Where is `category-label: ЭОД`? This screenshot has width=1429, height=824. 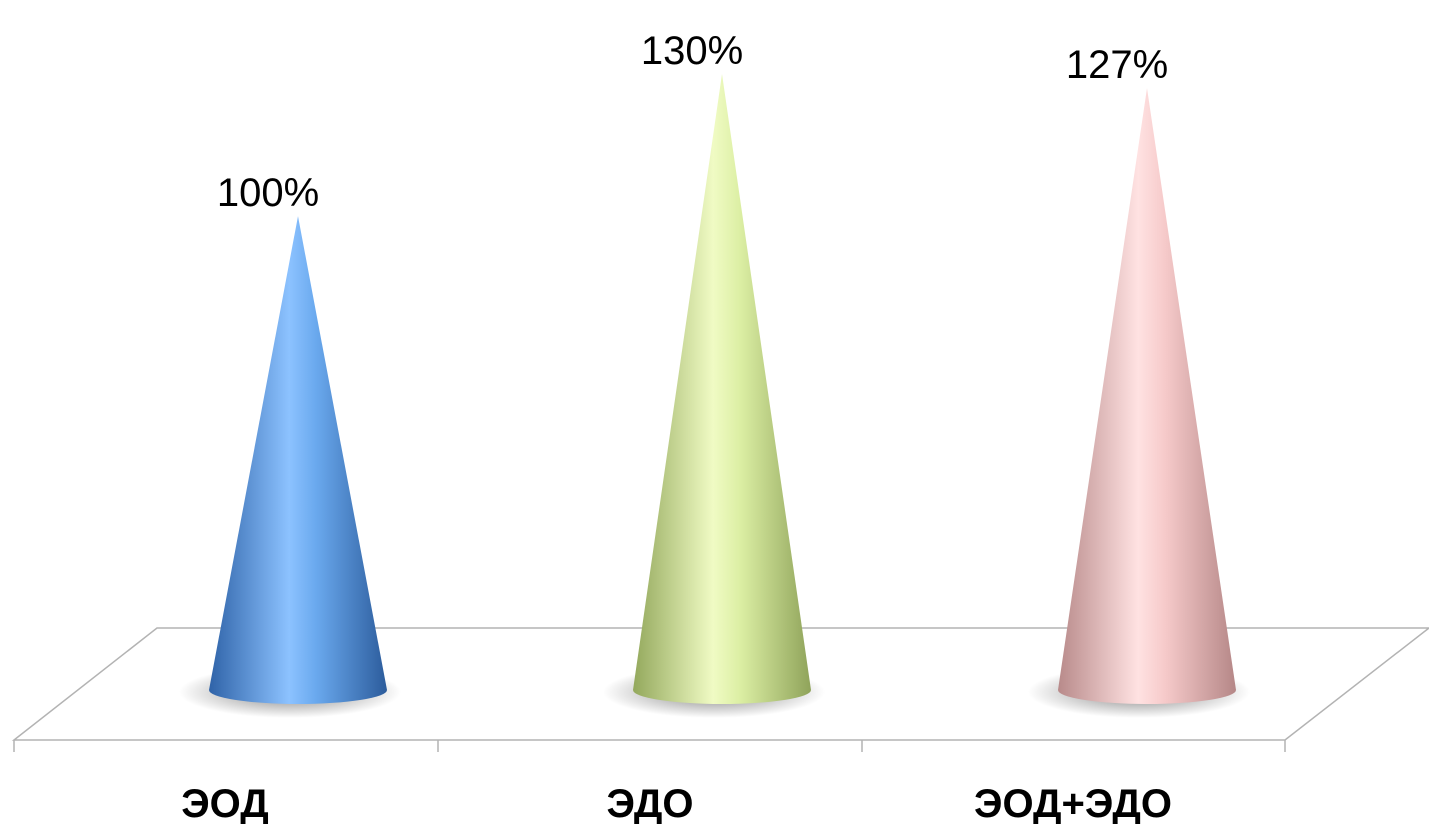
category-label: ЭОД is located at coordinates (225, 803).